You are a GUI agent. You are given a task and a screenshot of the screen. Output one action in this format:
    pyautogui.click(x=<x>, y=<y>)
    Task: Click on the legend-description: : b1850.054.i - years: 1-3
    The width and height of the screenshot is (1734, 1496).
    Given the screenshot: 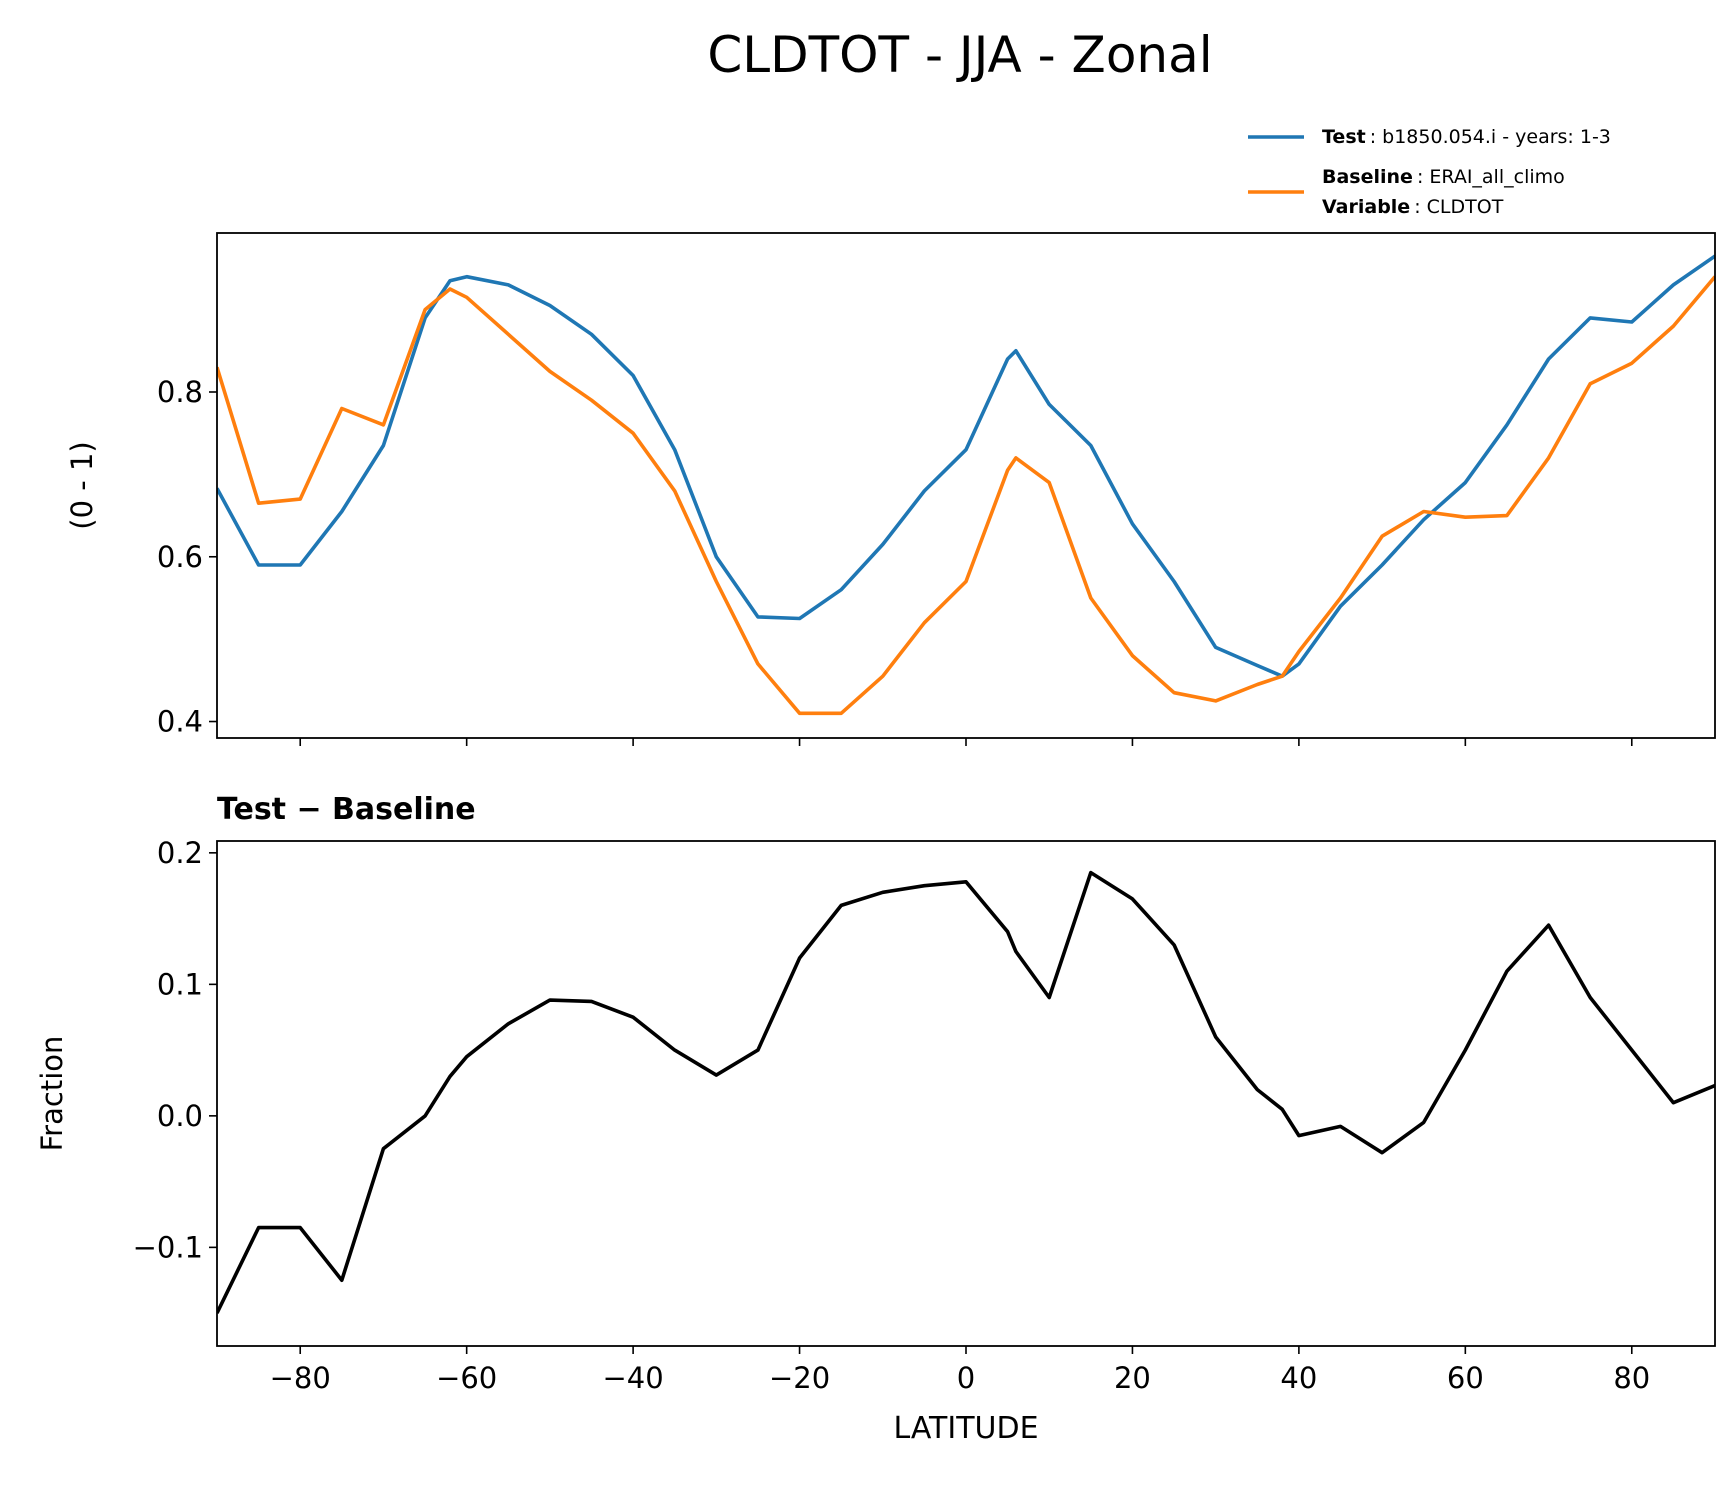 What is the action you would take?
    pyautogui.click(x=1490, y=137)
    